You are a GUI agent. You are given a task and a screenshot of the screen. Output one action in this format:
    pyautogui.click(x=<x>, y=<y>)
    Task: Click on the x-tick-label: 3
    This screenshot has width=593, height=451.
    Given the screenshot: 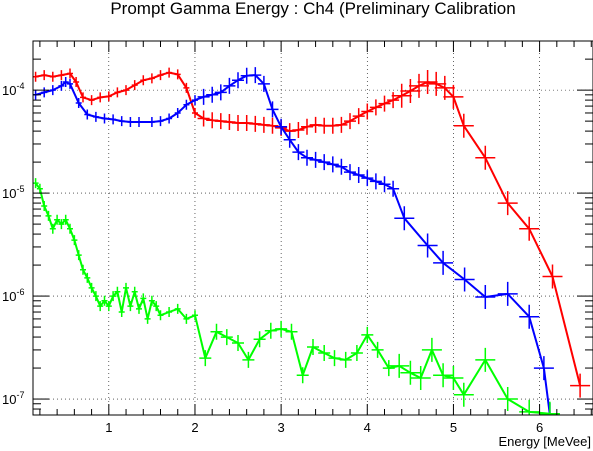 What is the action you would take?
    pyautogui.click(x=281, y=427)
    